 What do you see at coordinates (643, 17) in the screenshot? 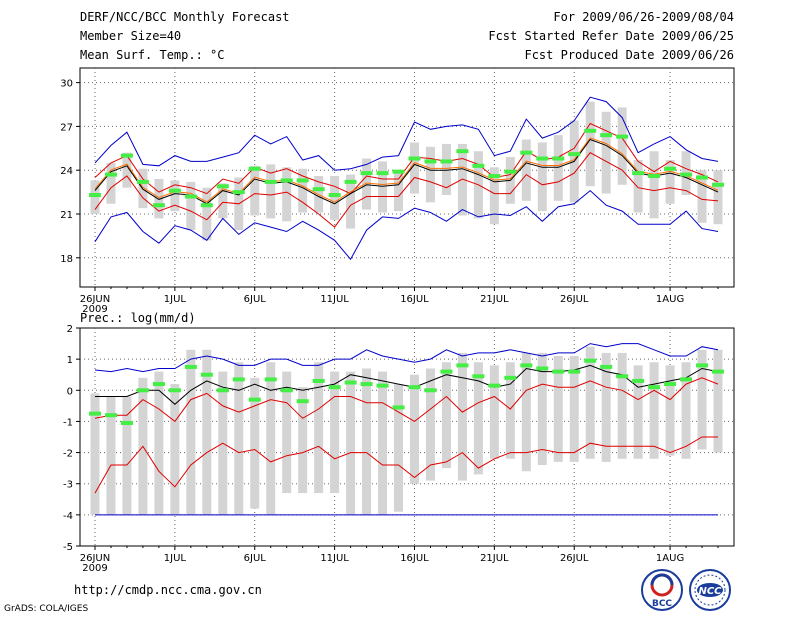
I see `header-period: For 2009/06/26-2009/08/04` at bounding box center [643, 17].